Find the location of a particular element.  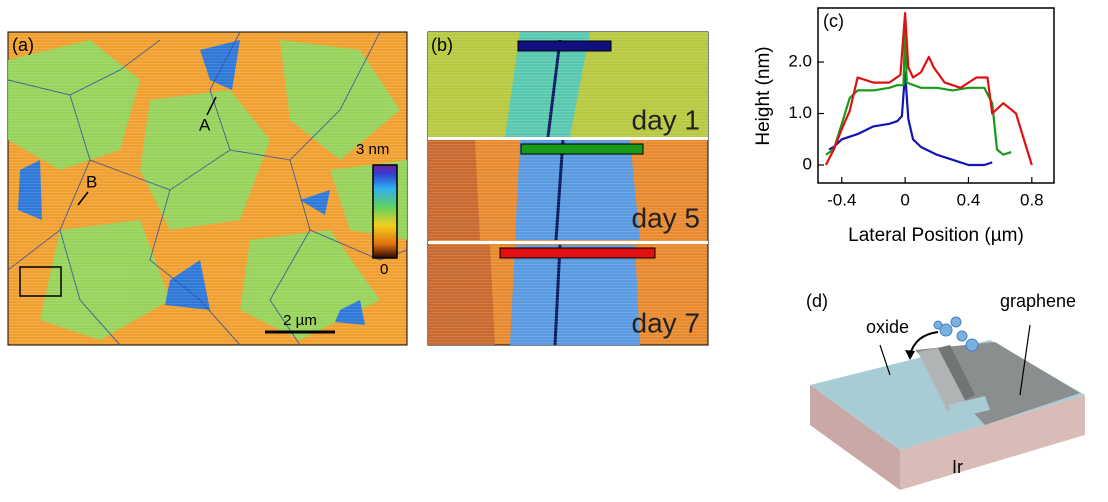

x-tick-label: 0 is located at coordinates (904, 199).